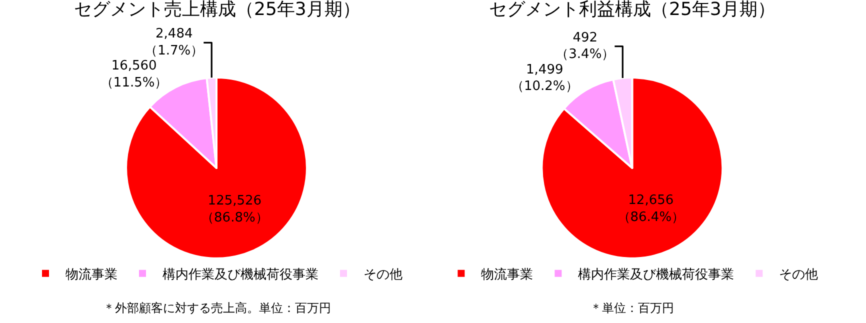 The image size is (866, 323). Describe the element at coordinates (651, 209) in the screenshot. I see `data-label: 12,656 （86.4%）` at that location.